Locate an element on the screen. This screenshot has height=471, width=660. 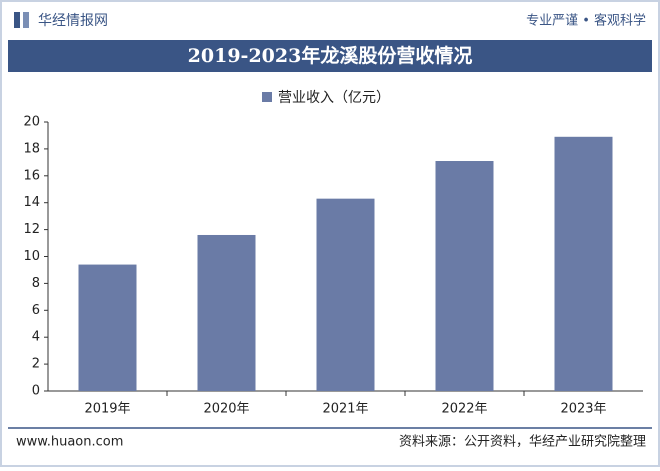
legend-label: 营业收入（亿元） is located at coordinates (334, 98).